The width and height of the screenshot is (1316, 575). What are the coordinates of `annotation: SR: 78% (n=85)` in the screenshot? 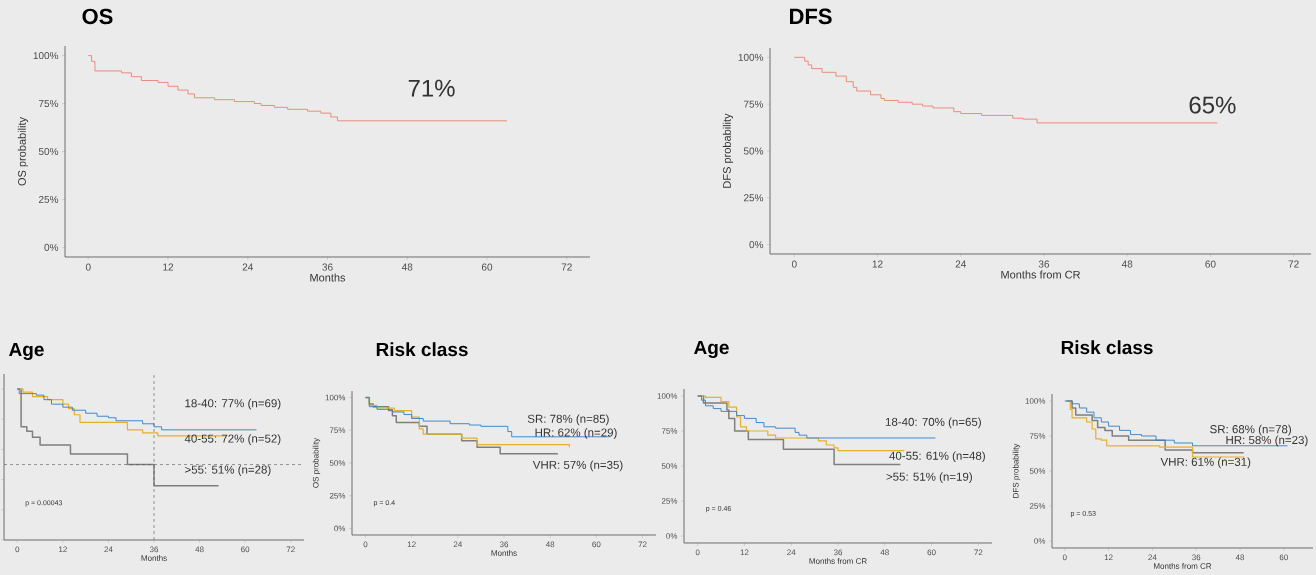 It's located at (568, 420).